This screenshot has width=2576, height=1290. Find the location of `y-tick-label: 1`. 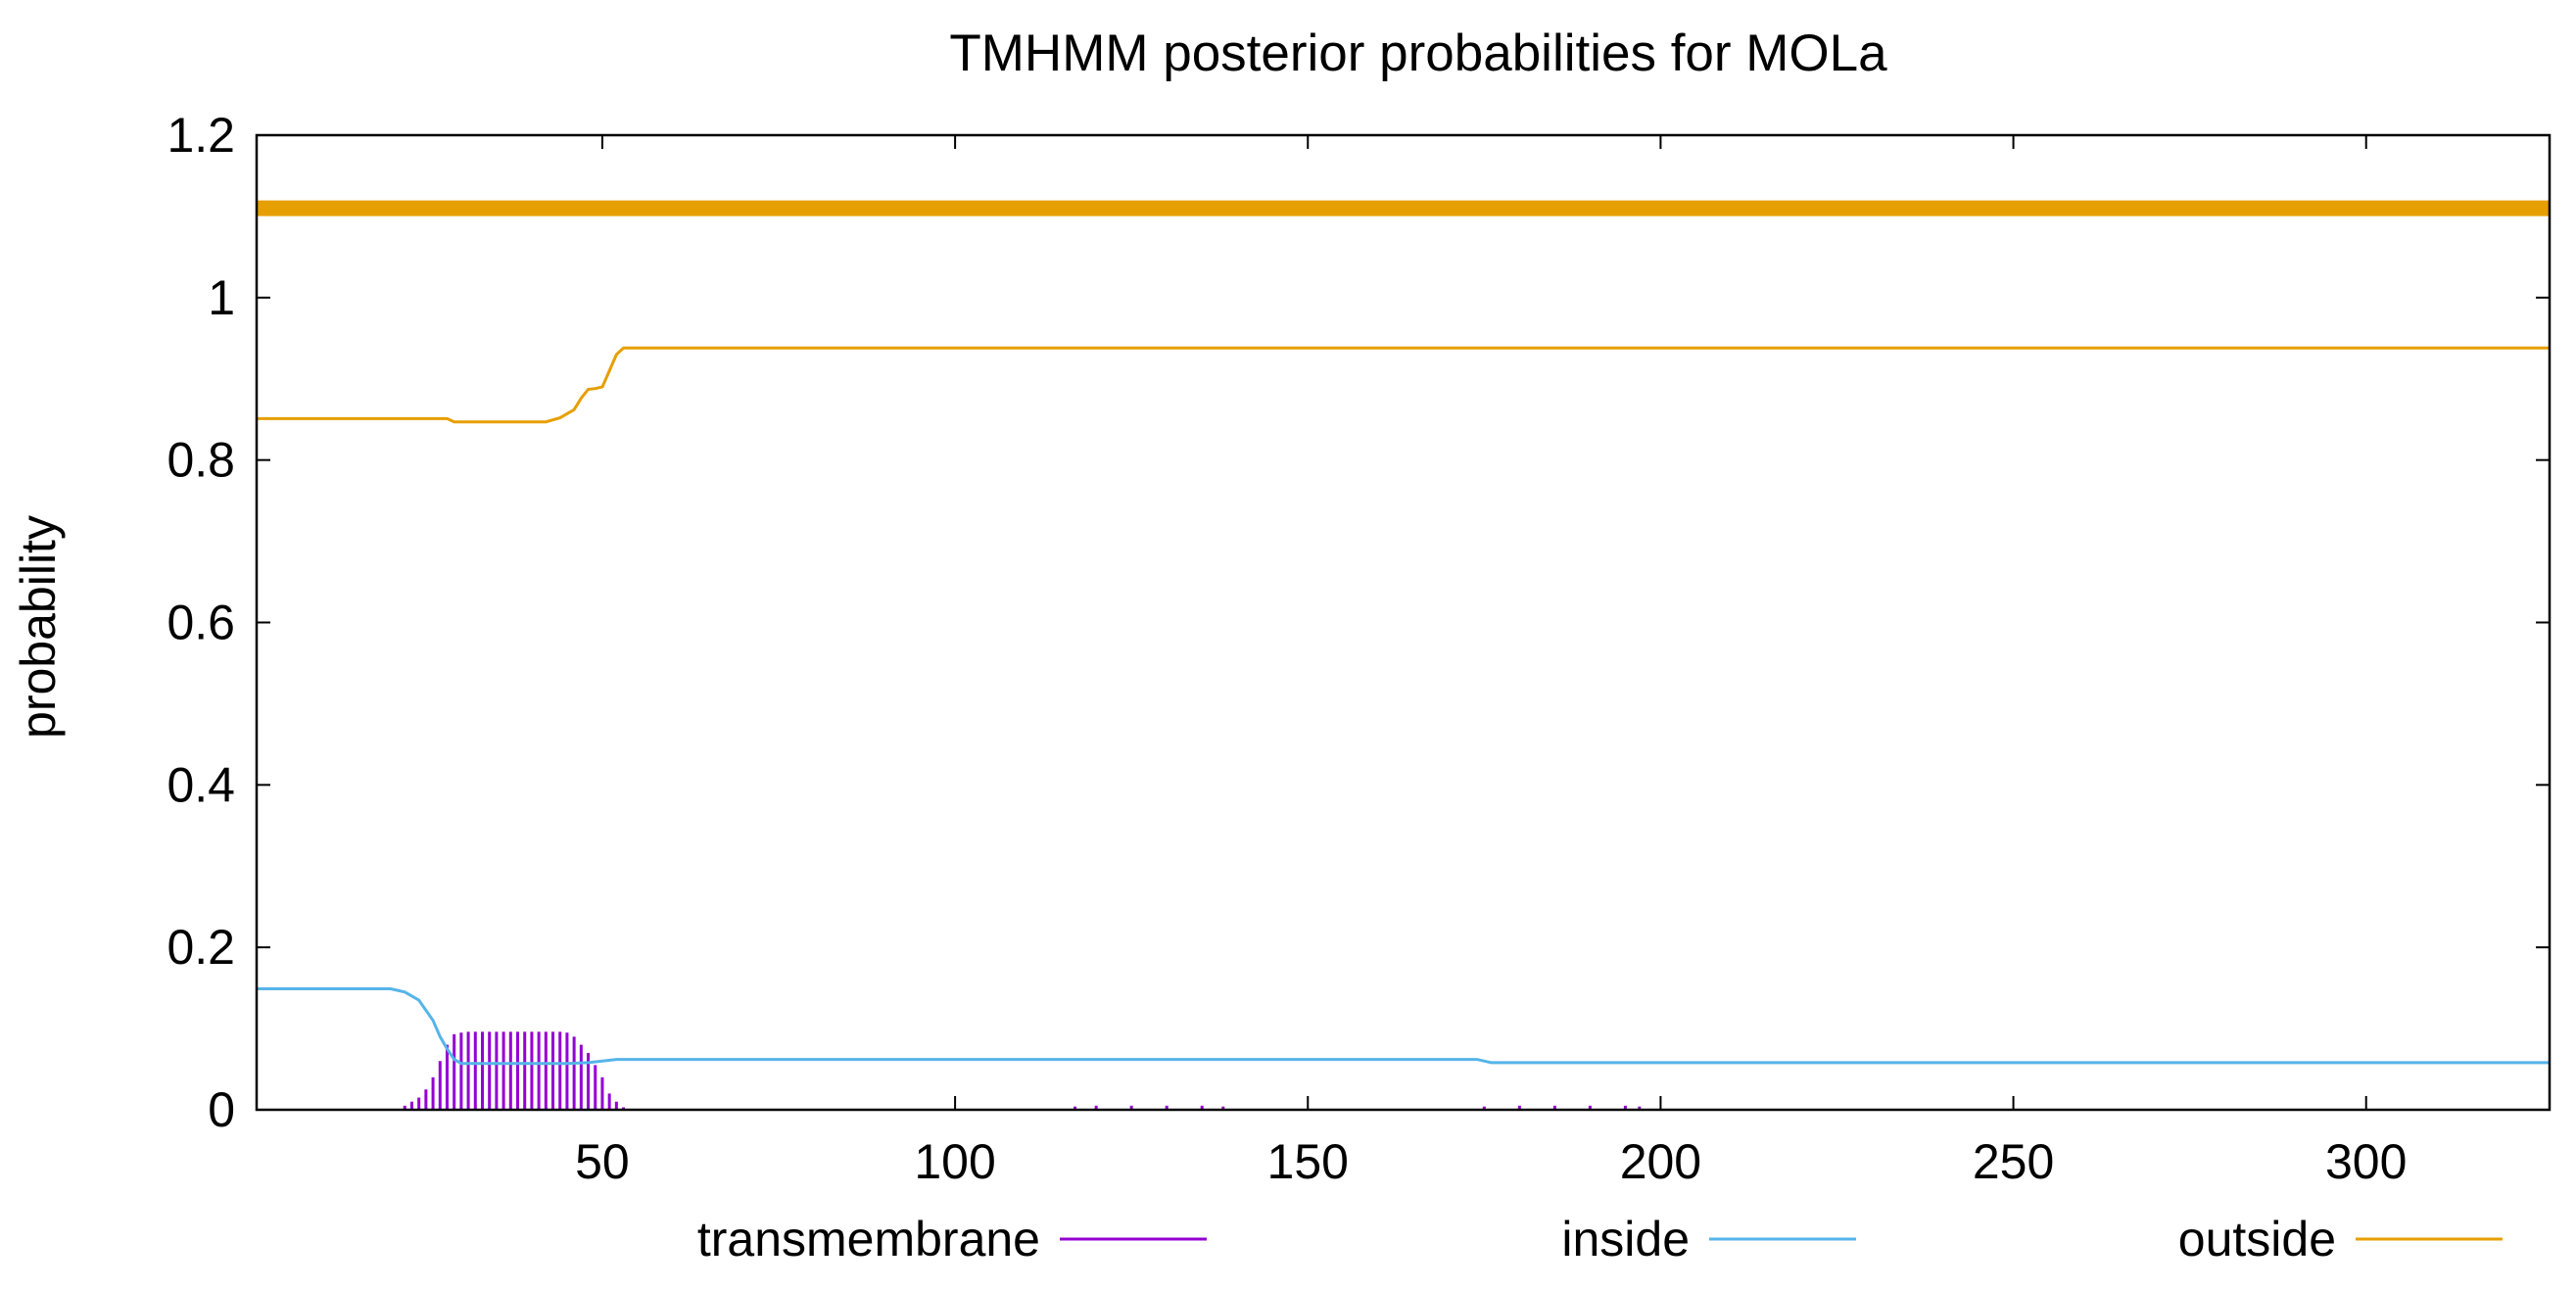

y-tick-label: 1 is located at coordinates (222, 297).